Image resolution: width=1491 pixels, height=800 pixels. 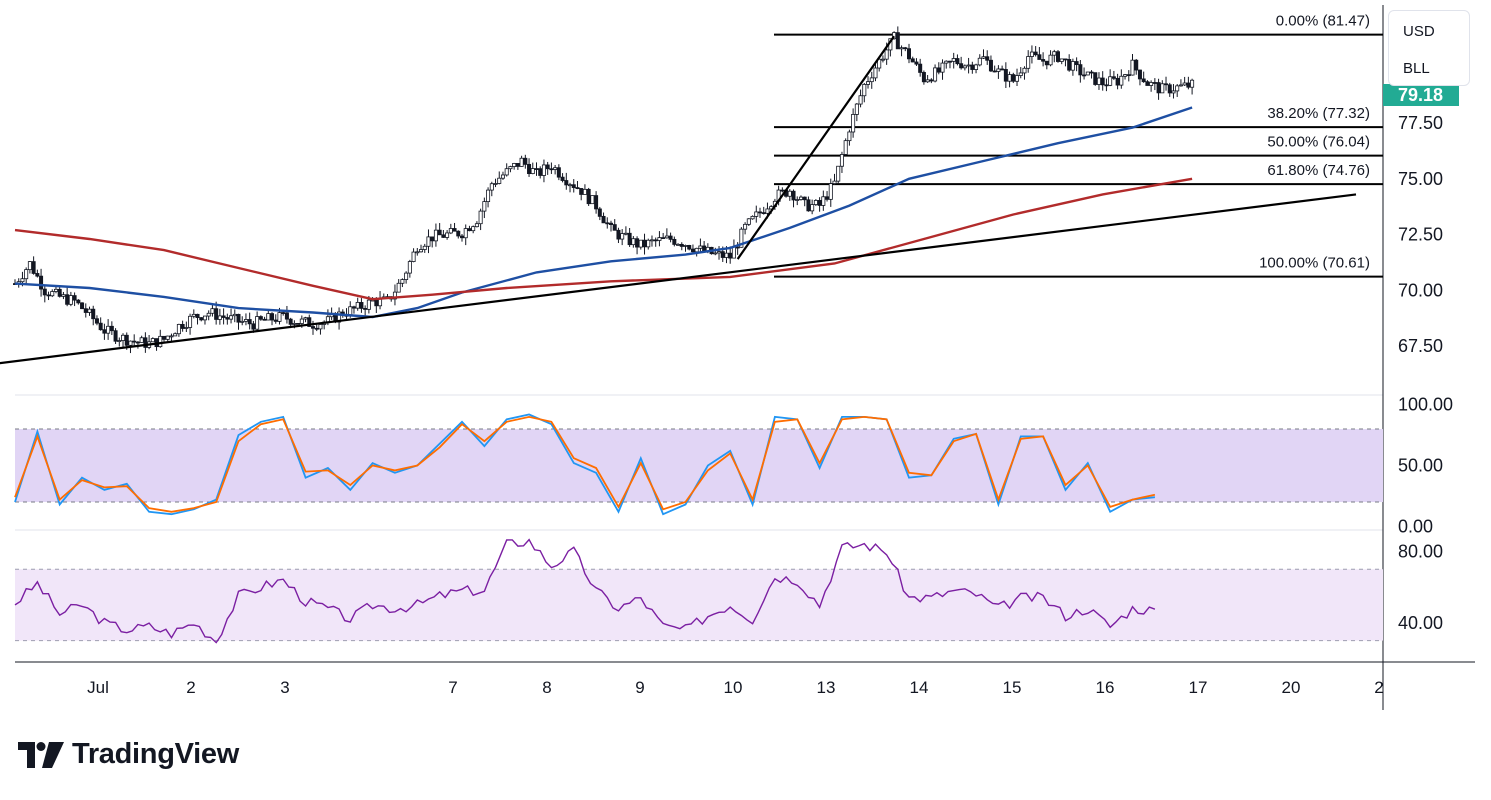 I want to click on time-axis-tick: 3, so click(x=284, y=687).